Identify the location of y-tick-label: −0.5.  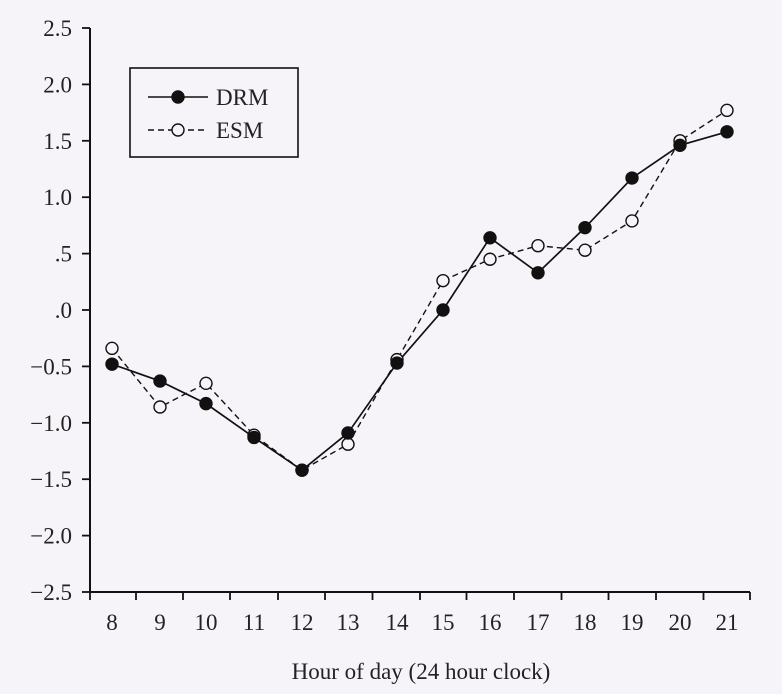
(51, 366).